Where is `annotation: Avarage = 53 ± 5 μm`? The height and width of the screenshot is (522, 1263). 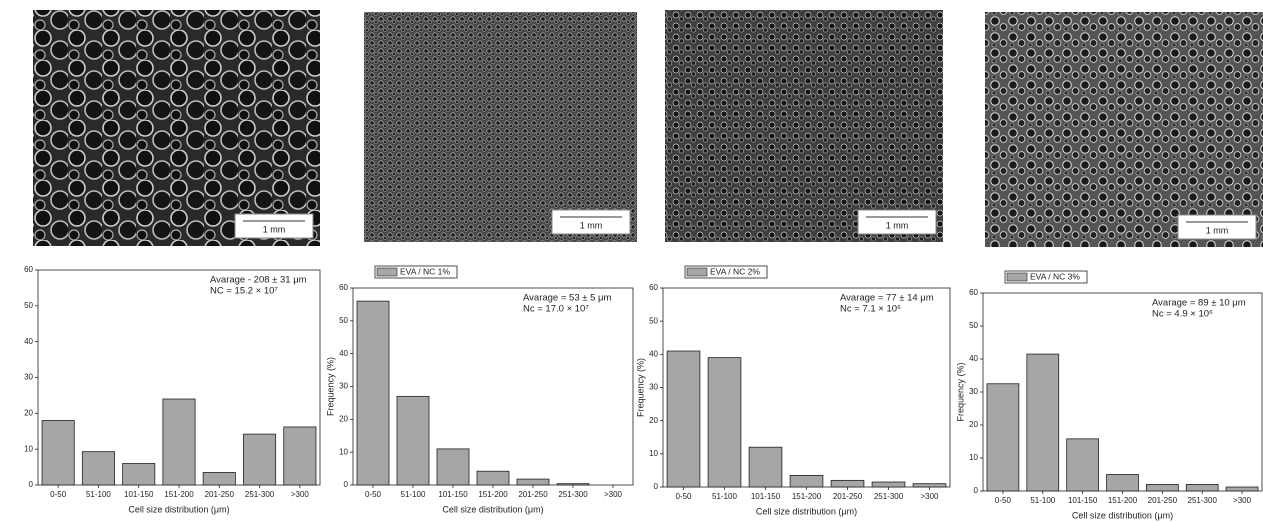
annotation: Avarage = 53 ± 5 μm is located at coordinates (567, 298).